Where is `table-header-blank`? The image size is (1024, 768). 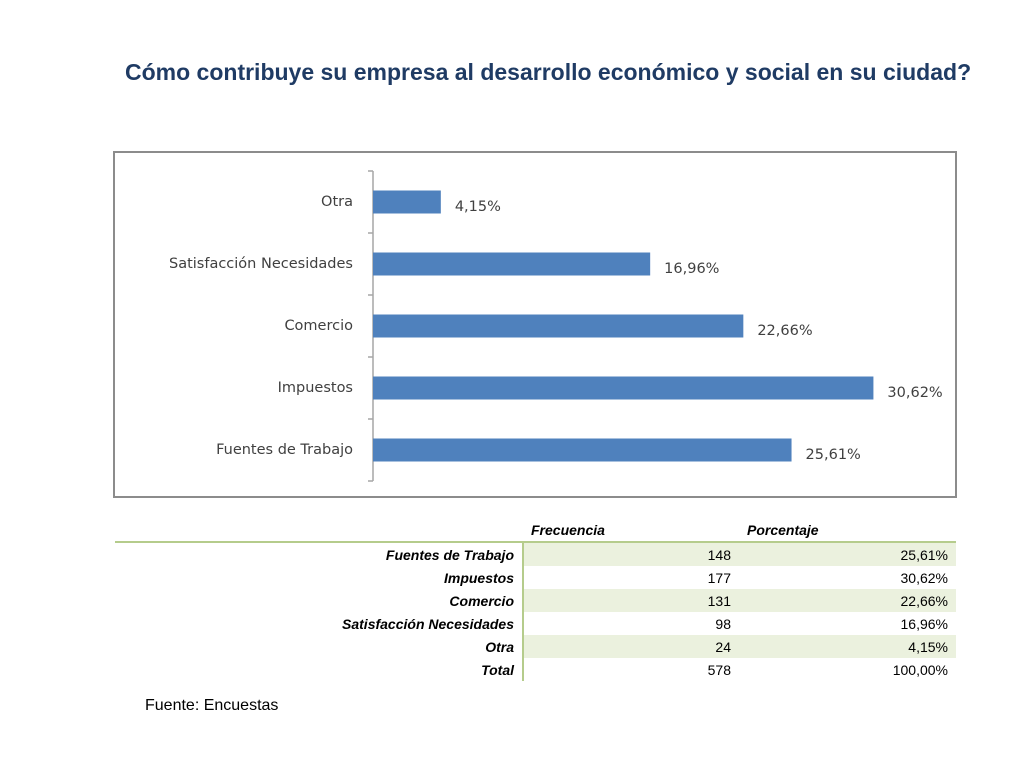
table-header-blank is located at coordinates (319, 530).